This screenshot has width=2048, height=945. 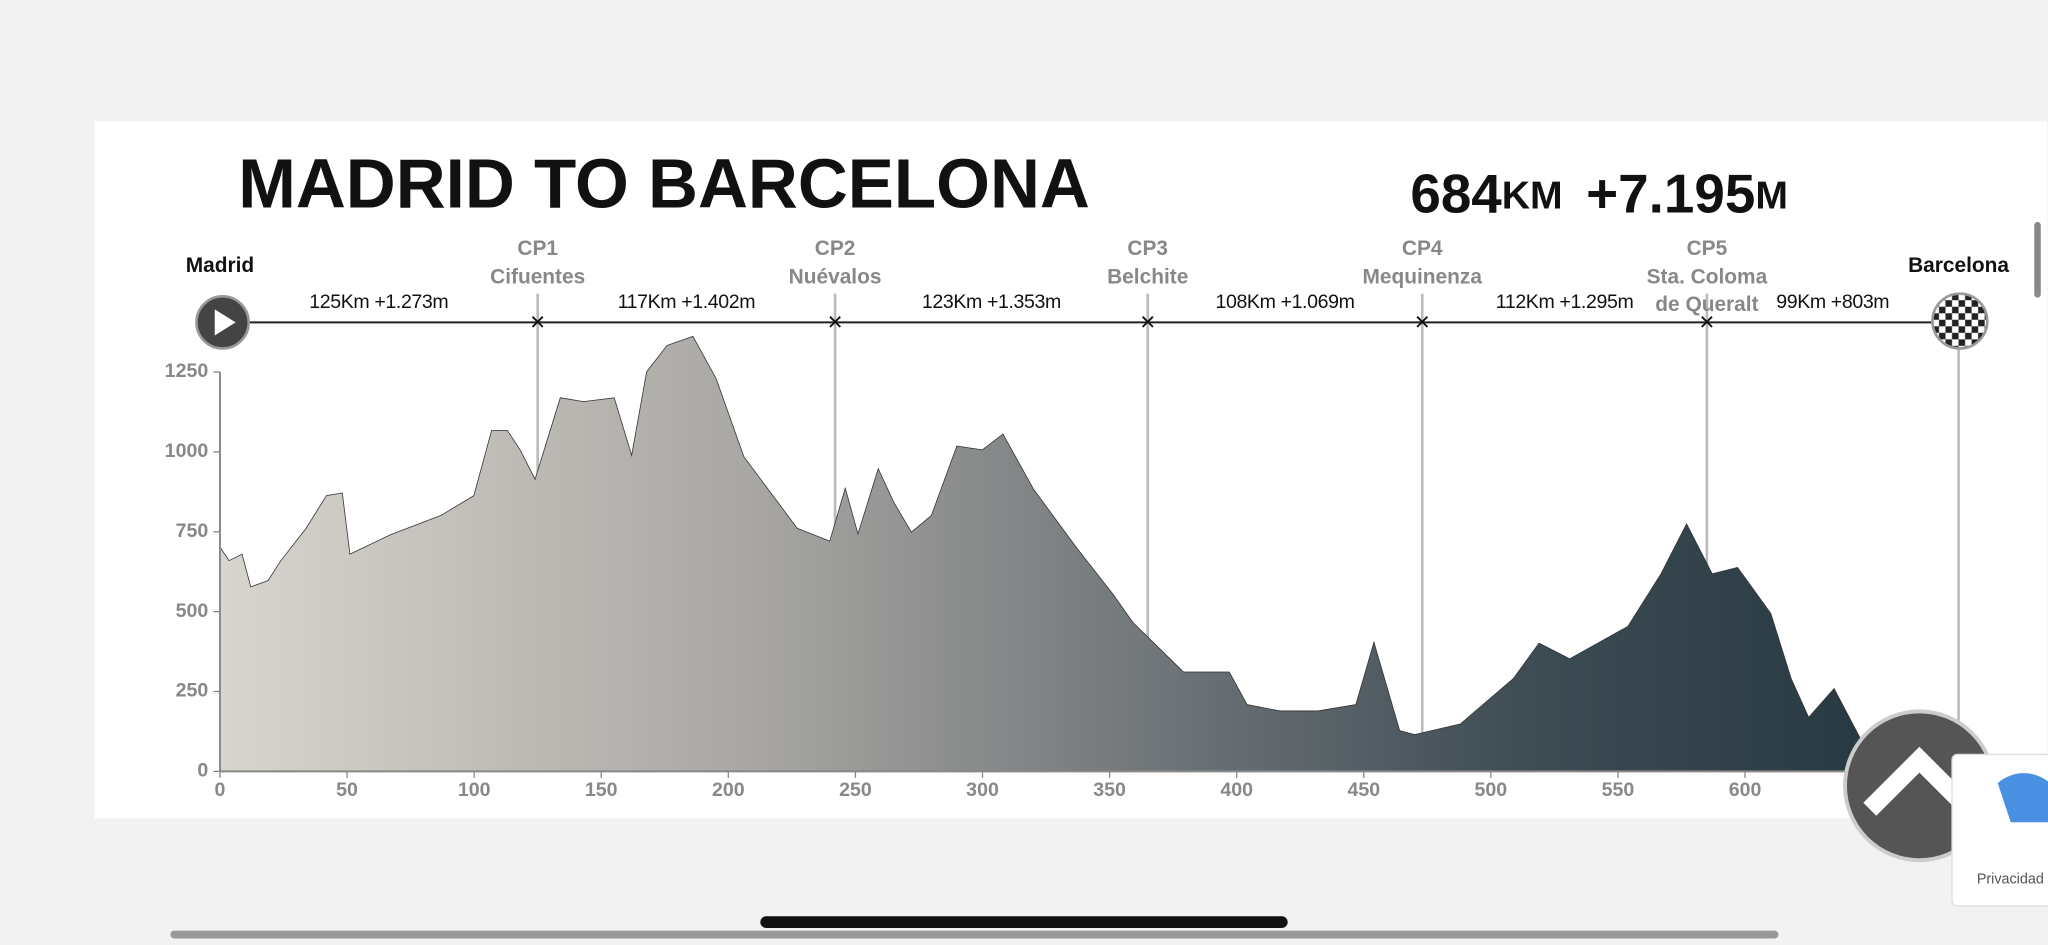 What do you see at coordinates (1706, 304) in the screenshot?
I see `checkpoint-place: de Queralt` at bounding box center [1706, 304].